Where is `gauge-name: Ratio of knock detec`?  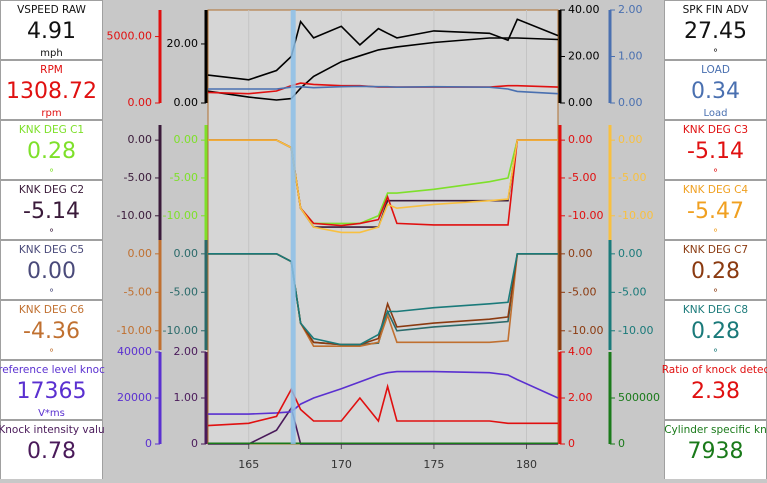 gauge-name: Ratio of knock detec is located at coordinates (714, 370).